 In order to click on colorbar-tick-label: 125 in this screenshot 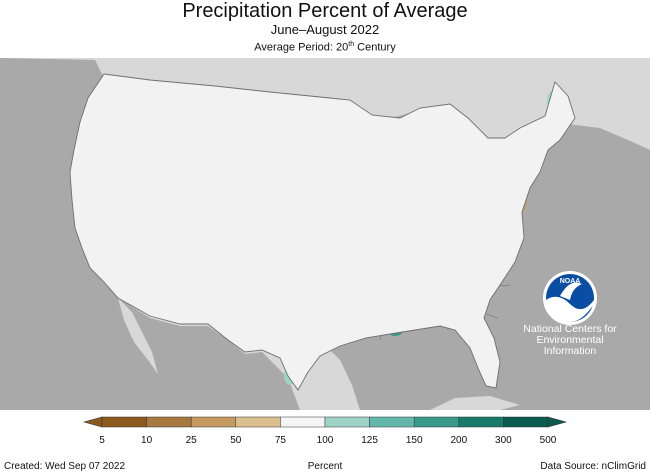, I will do `click(369, 440)`.